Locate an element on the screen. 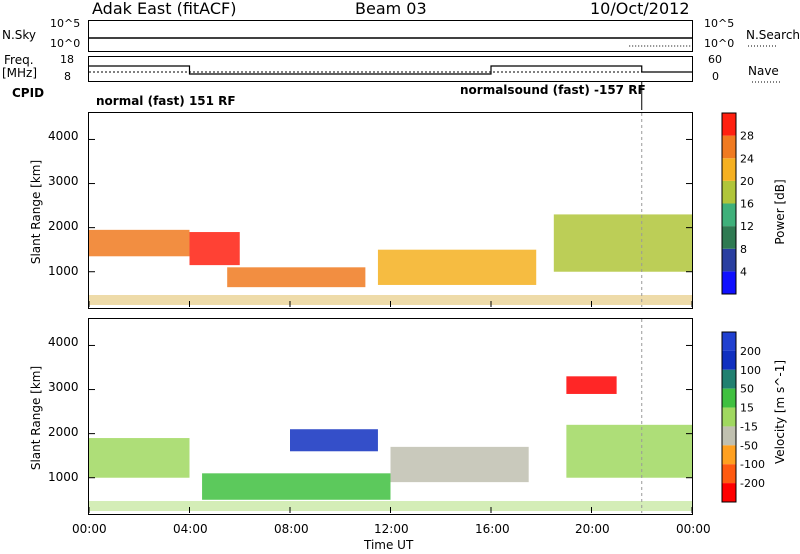 The image size is (800, 554). nave-label: Nave is located at coordinates (763, 71).